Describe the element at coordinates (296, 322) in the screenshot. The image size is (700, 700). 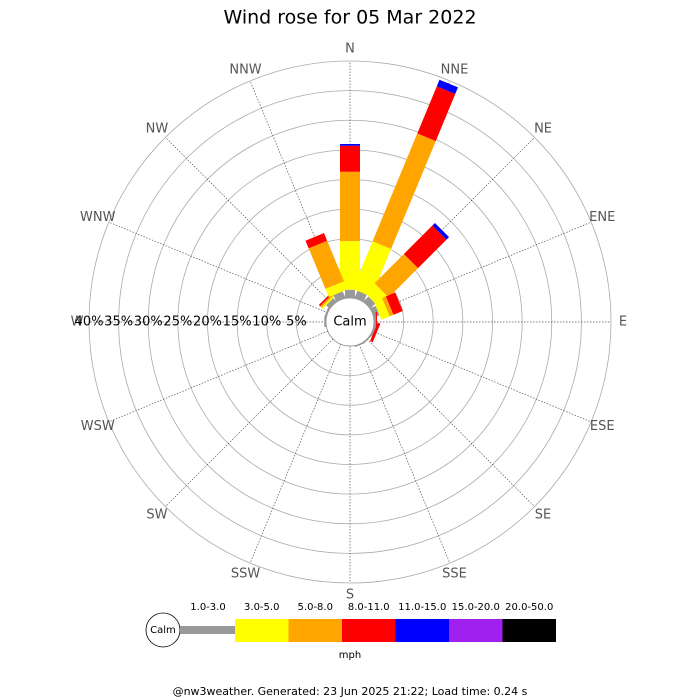
I see `ring-label: 5%` at that location.